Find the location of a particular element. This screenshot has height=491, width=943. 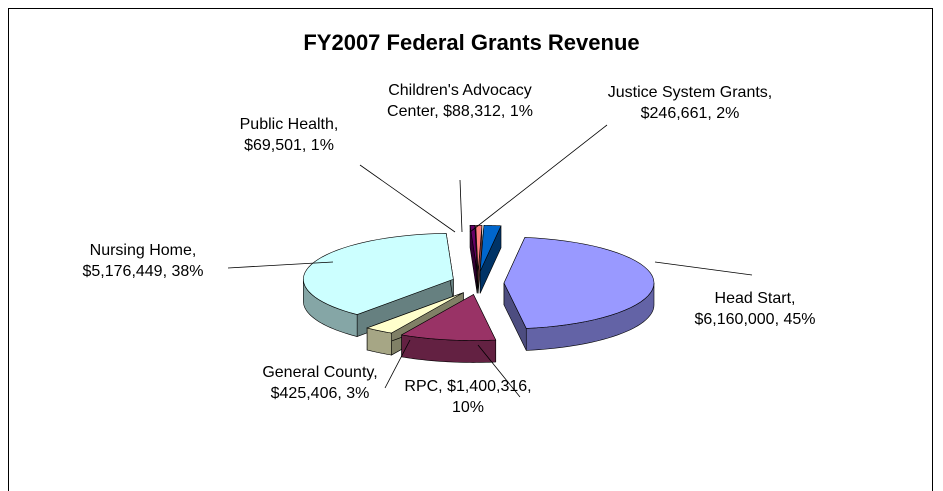

label-value: $69,501 is located at coordinates (273, 145).